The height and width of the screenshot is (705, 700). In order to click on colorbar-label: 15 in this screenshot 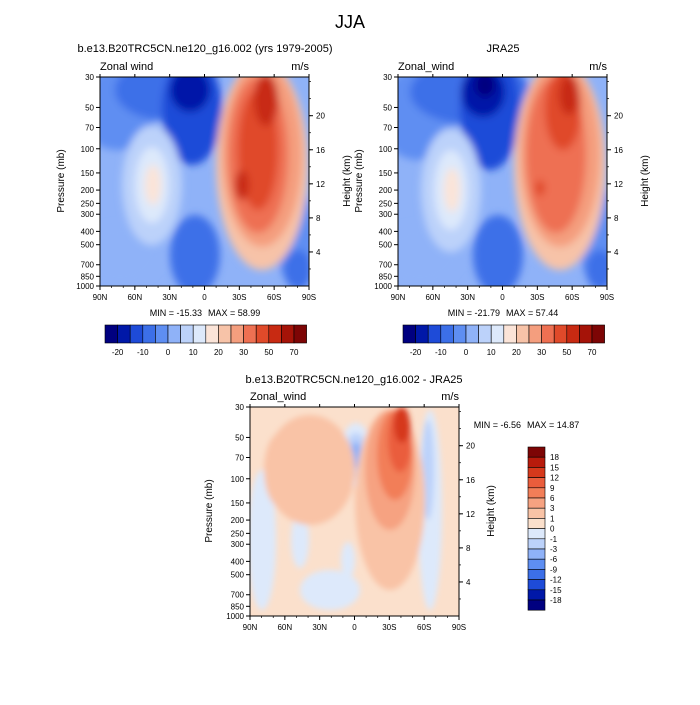, I will do `click(554, 467)`.